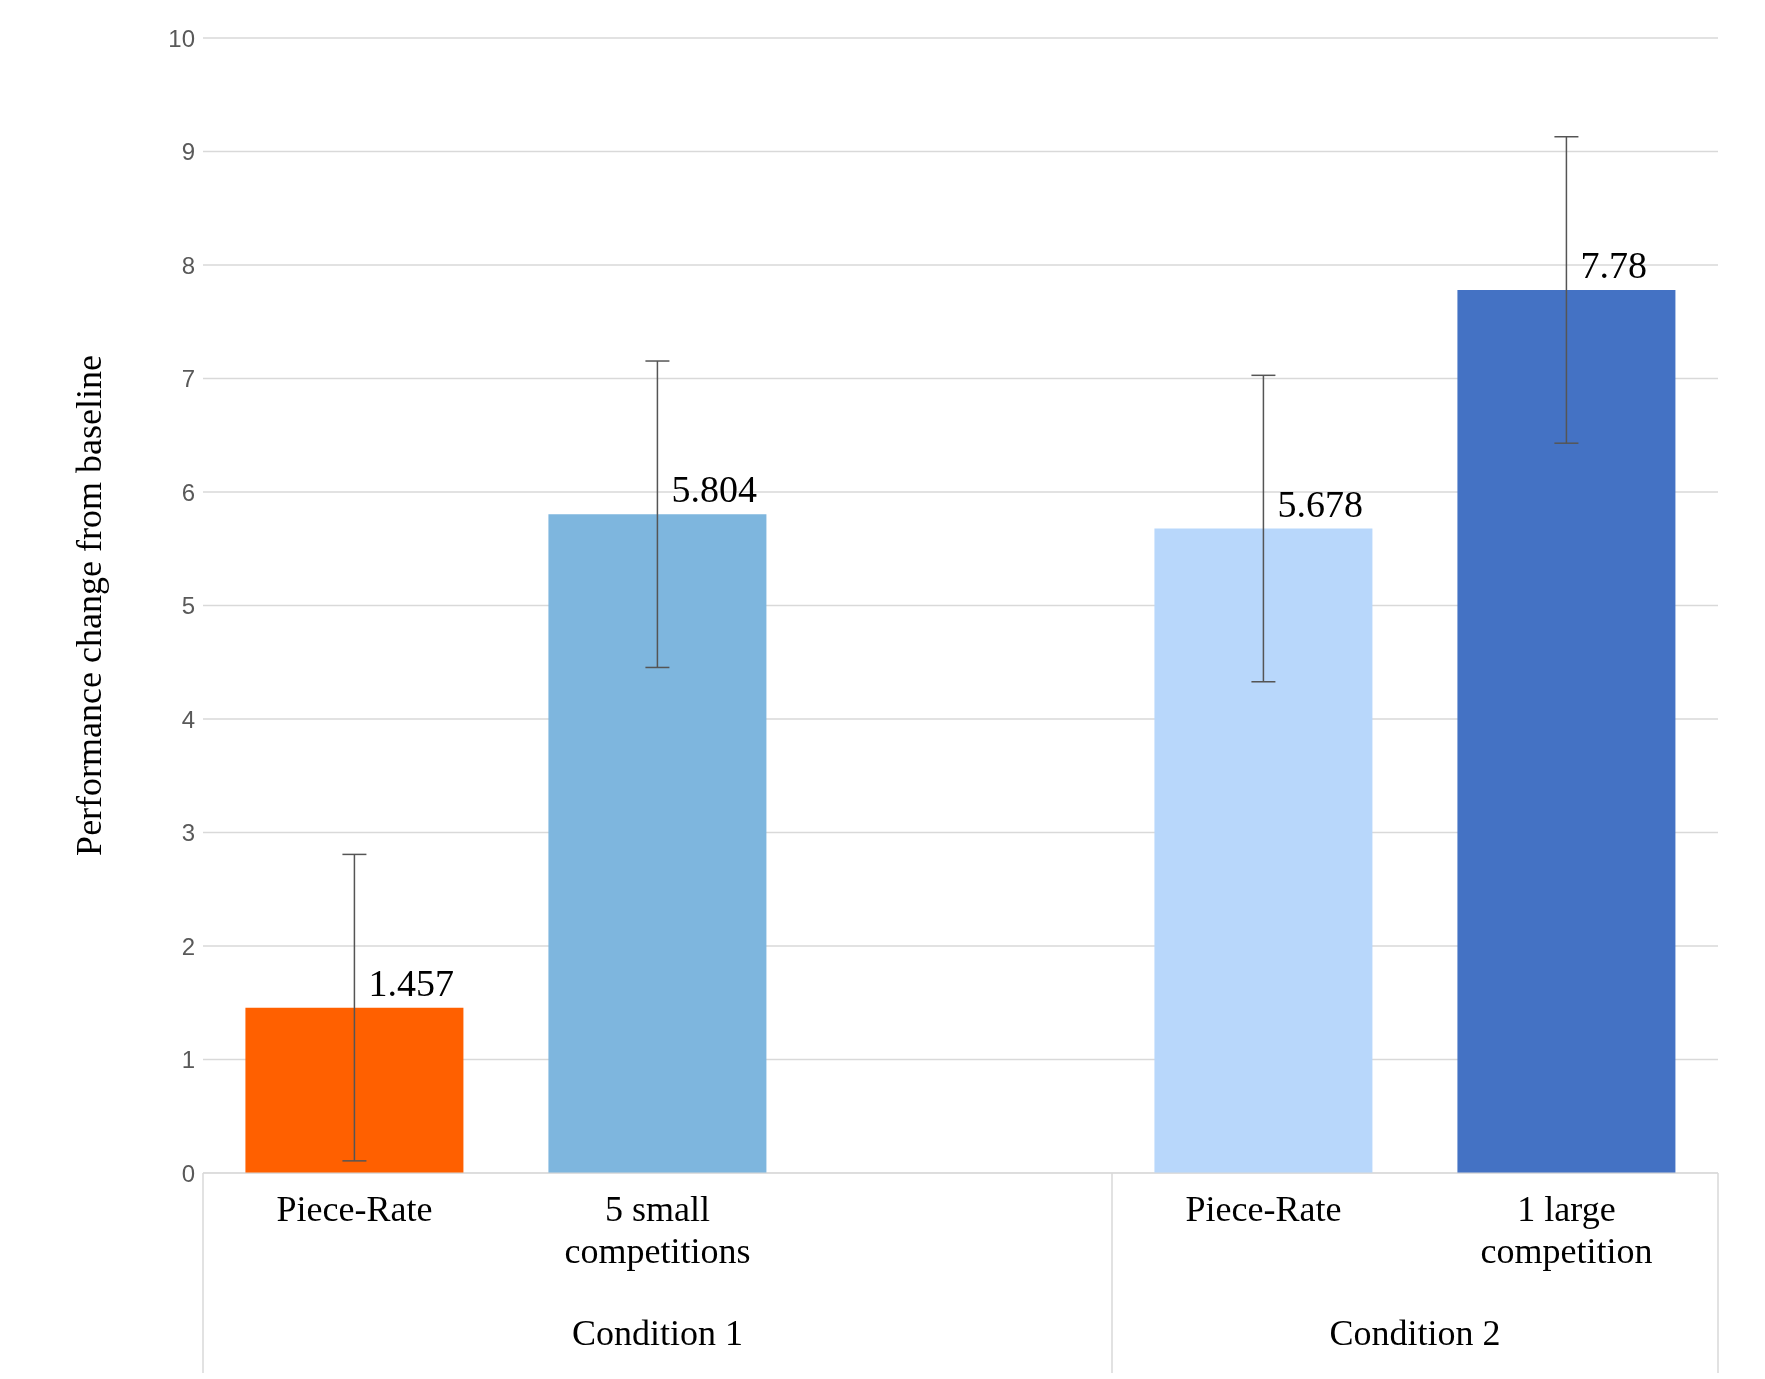 This screenshot has height=1379, width=1765. What do you see at coordinates (188, 833) in the screenshot?
I see `y-tick-label: 3` at bounding box center [188, 833].